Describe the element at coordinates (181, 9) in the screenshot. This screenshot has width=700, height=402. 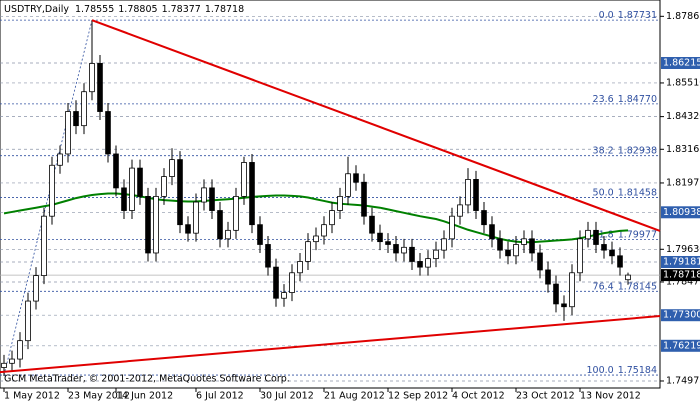
I see `last-low: 1.78377` at that location.